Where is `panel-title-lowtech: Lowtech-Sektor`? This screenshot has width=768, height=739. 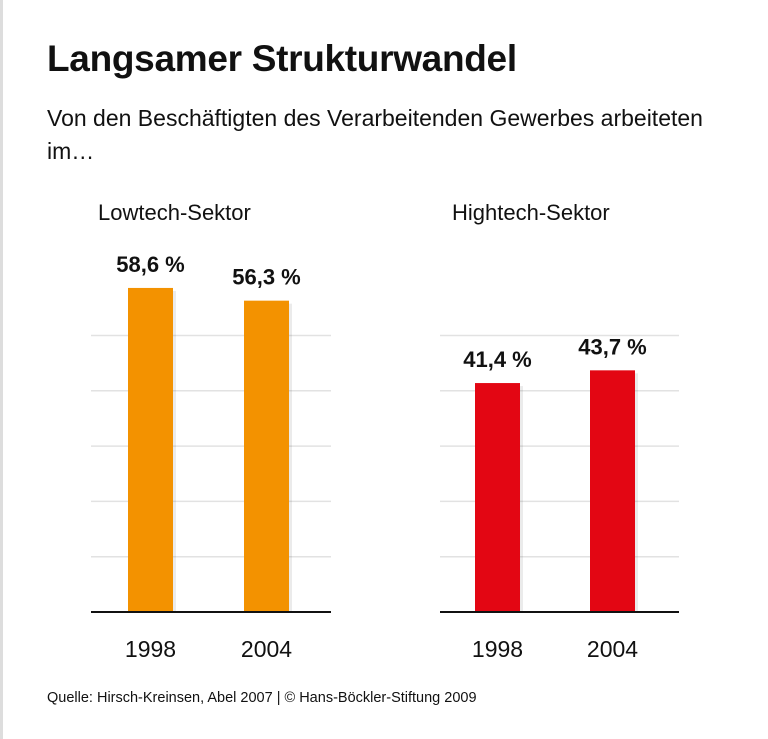
panel-title-lowtech: Lowtech-Sektor is located at coordinates (174, 212).